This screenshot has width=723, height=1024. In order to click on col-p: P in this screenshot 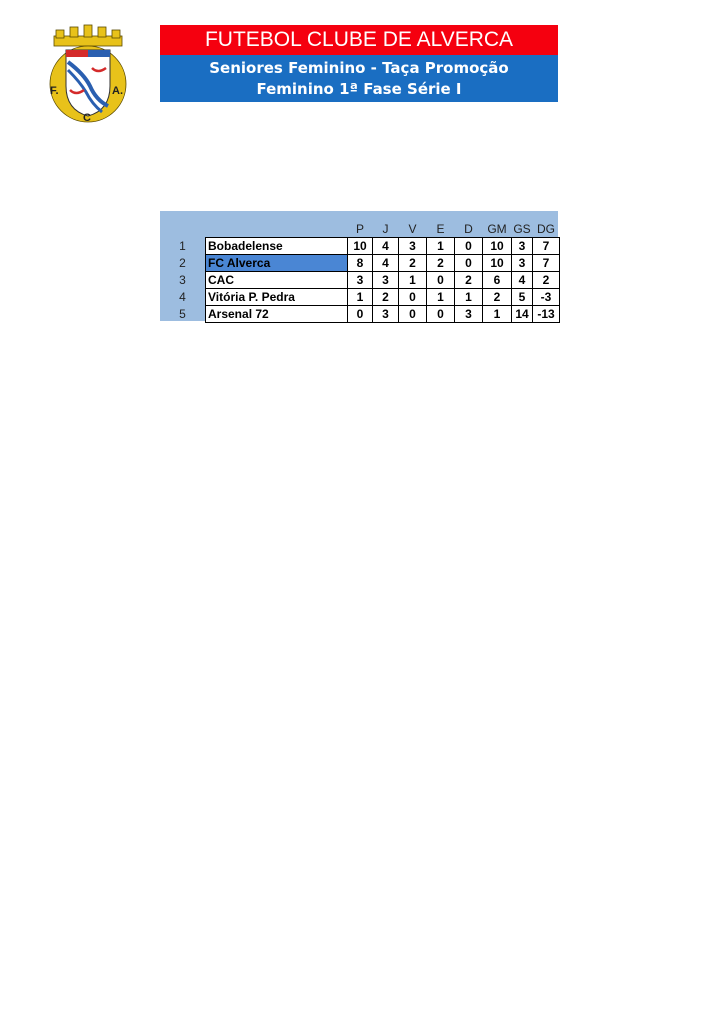, I will do `click(359, 229)`.